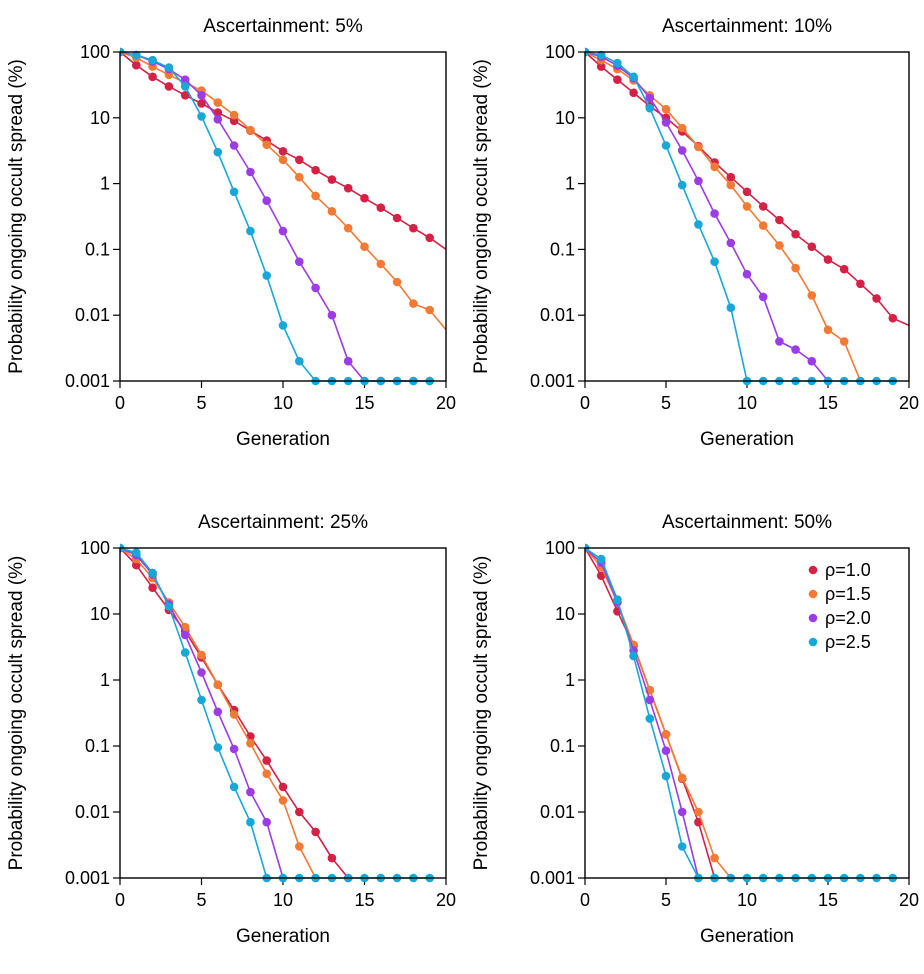 The width and height of the screenshot is (924, 974). What do you see at coordinates (283, 522) in the screenshot?
I see `panel-title: Ascertainment: 25%` at bounding box center [283, 522].